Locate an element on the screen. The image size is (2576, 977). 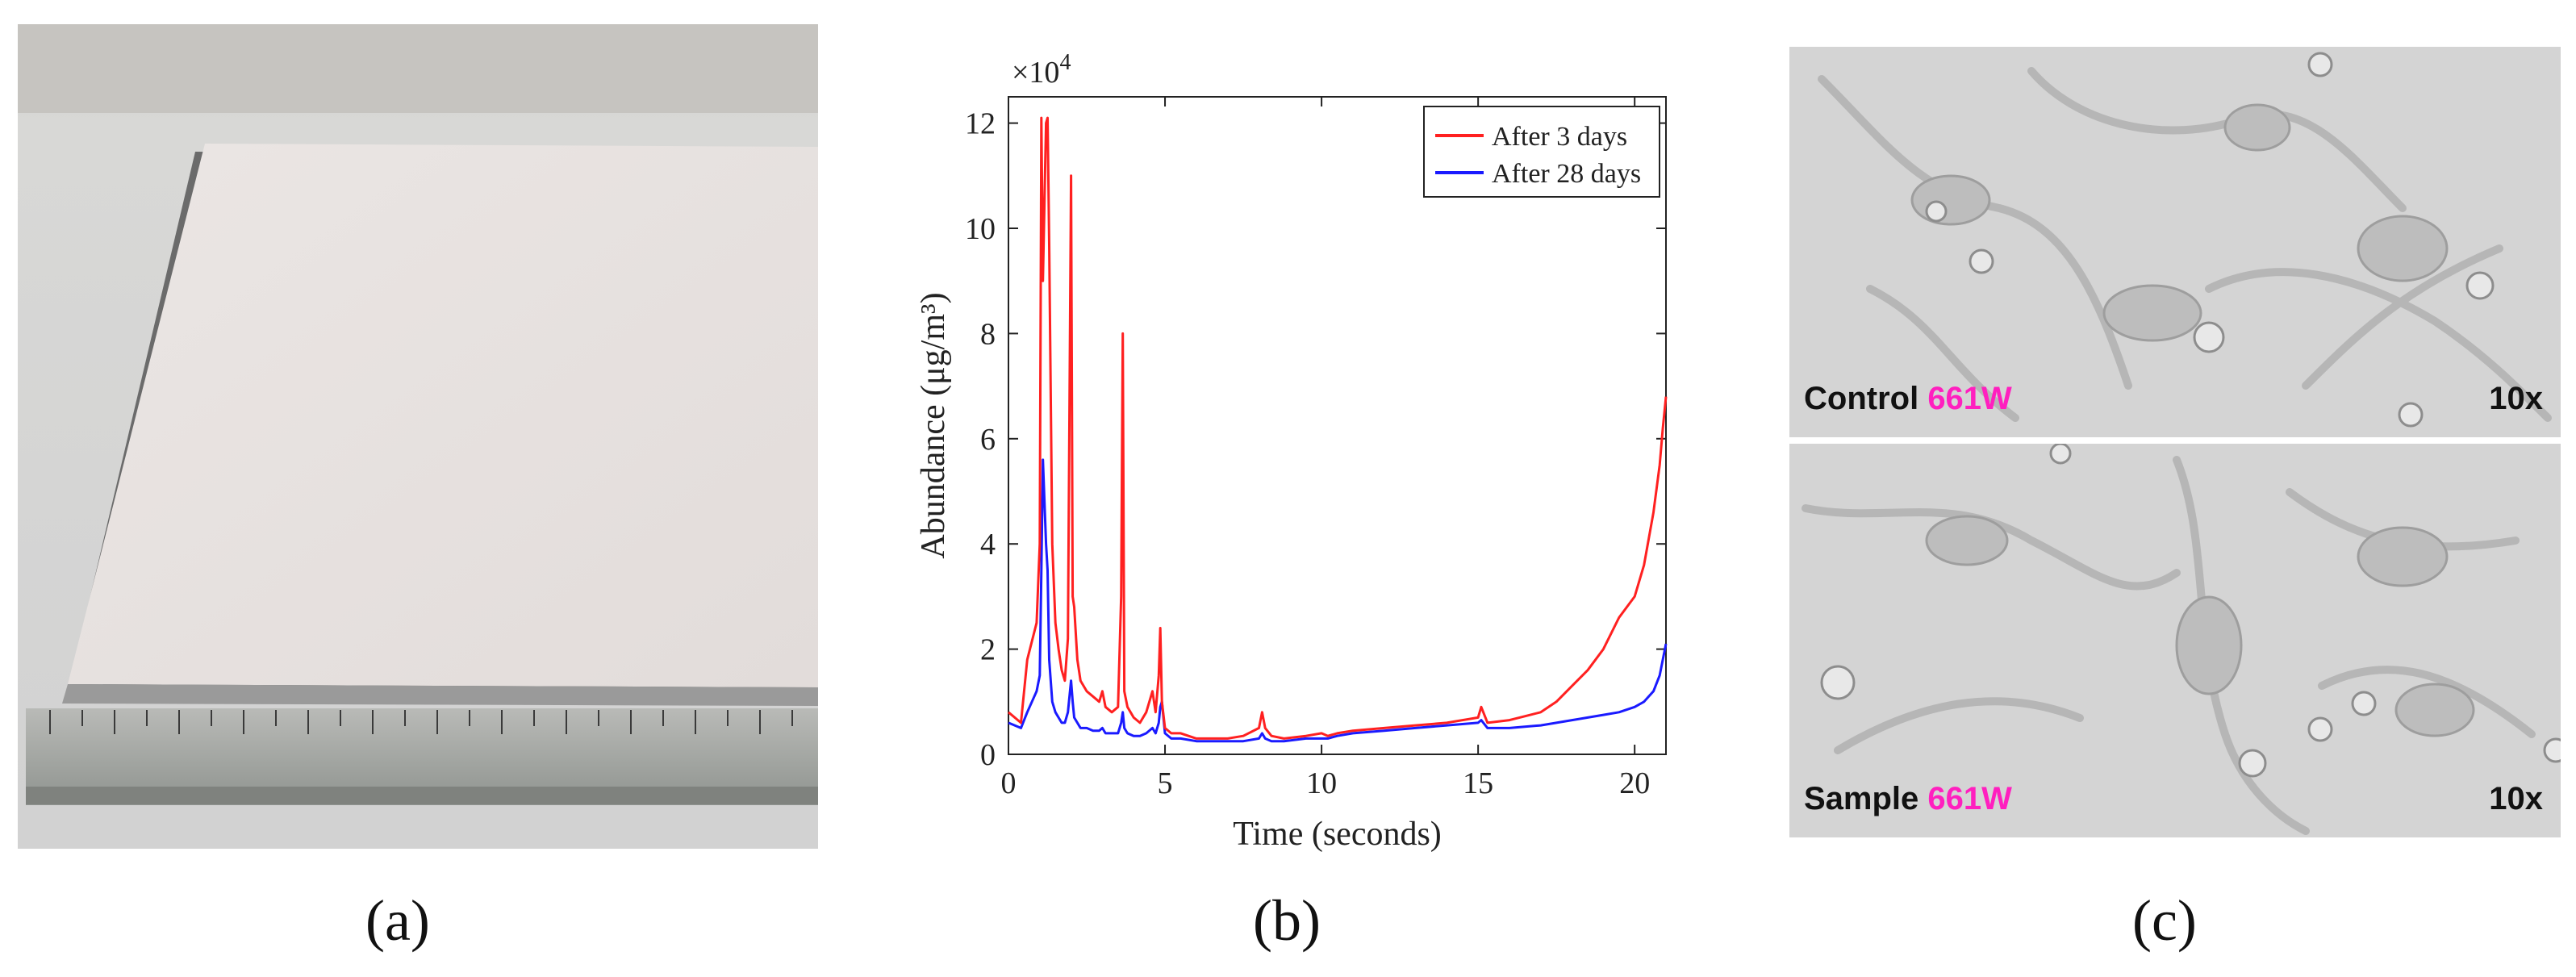
legend-entry: After 28 days is located at coordinates (1566, 174).